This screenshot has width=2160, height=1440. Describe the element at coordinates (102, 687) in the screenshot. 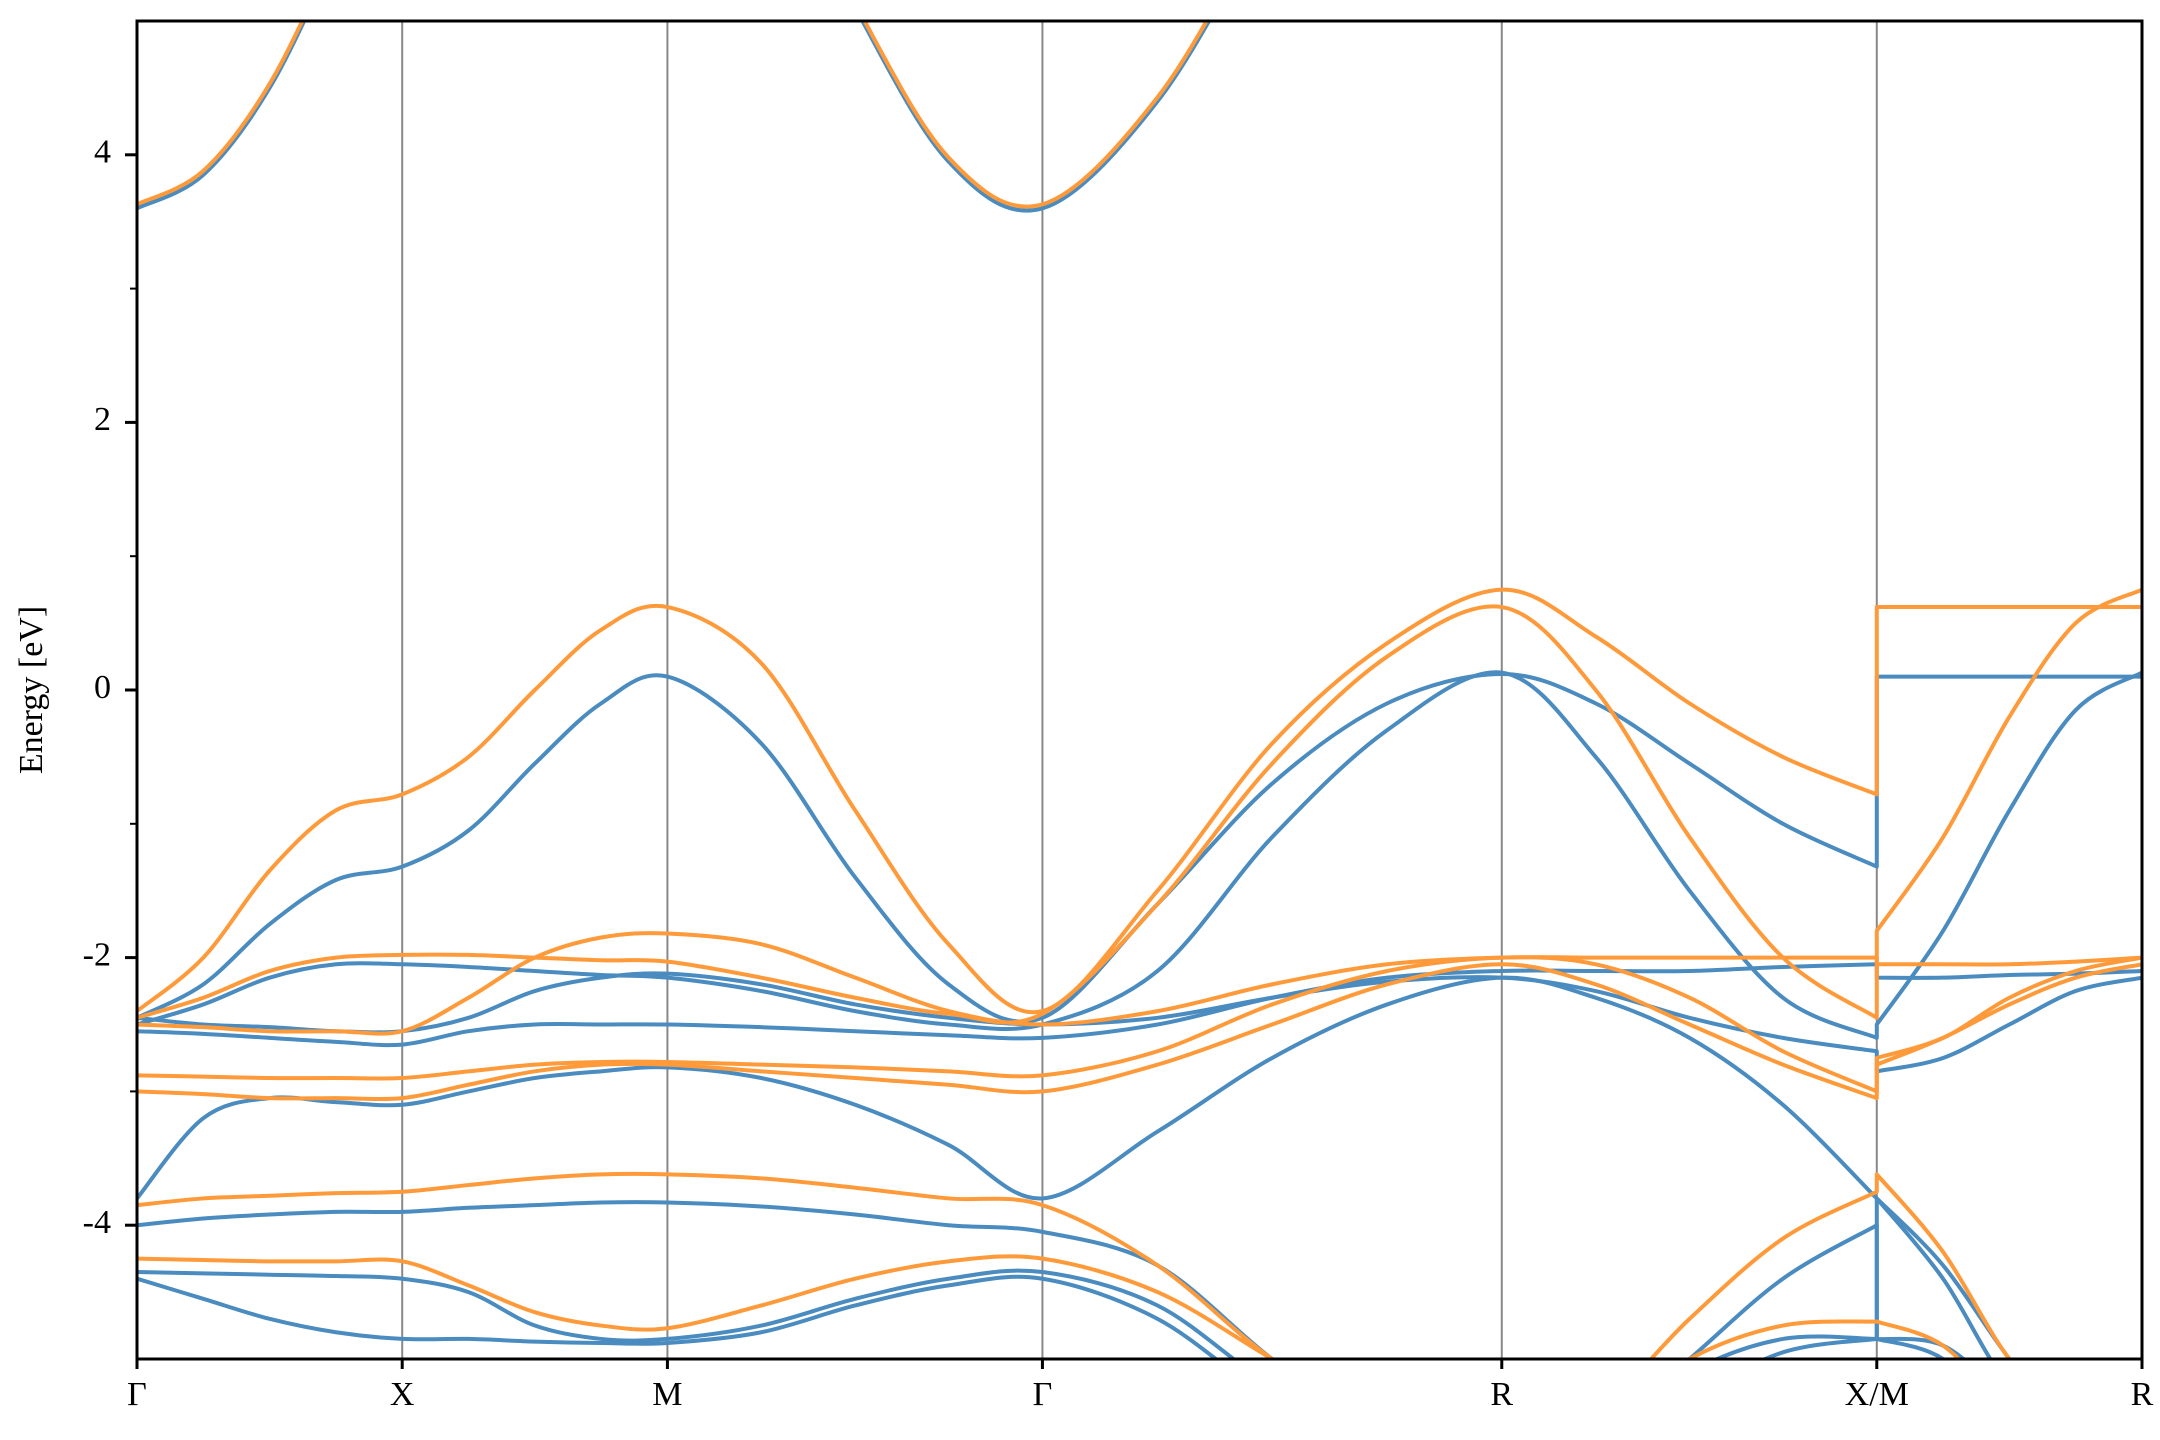

I see `y-tick-label: 0` at that location.